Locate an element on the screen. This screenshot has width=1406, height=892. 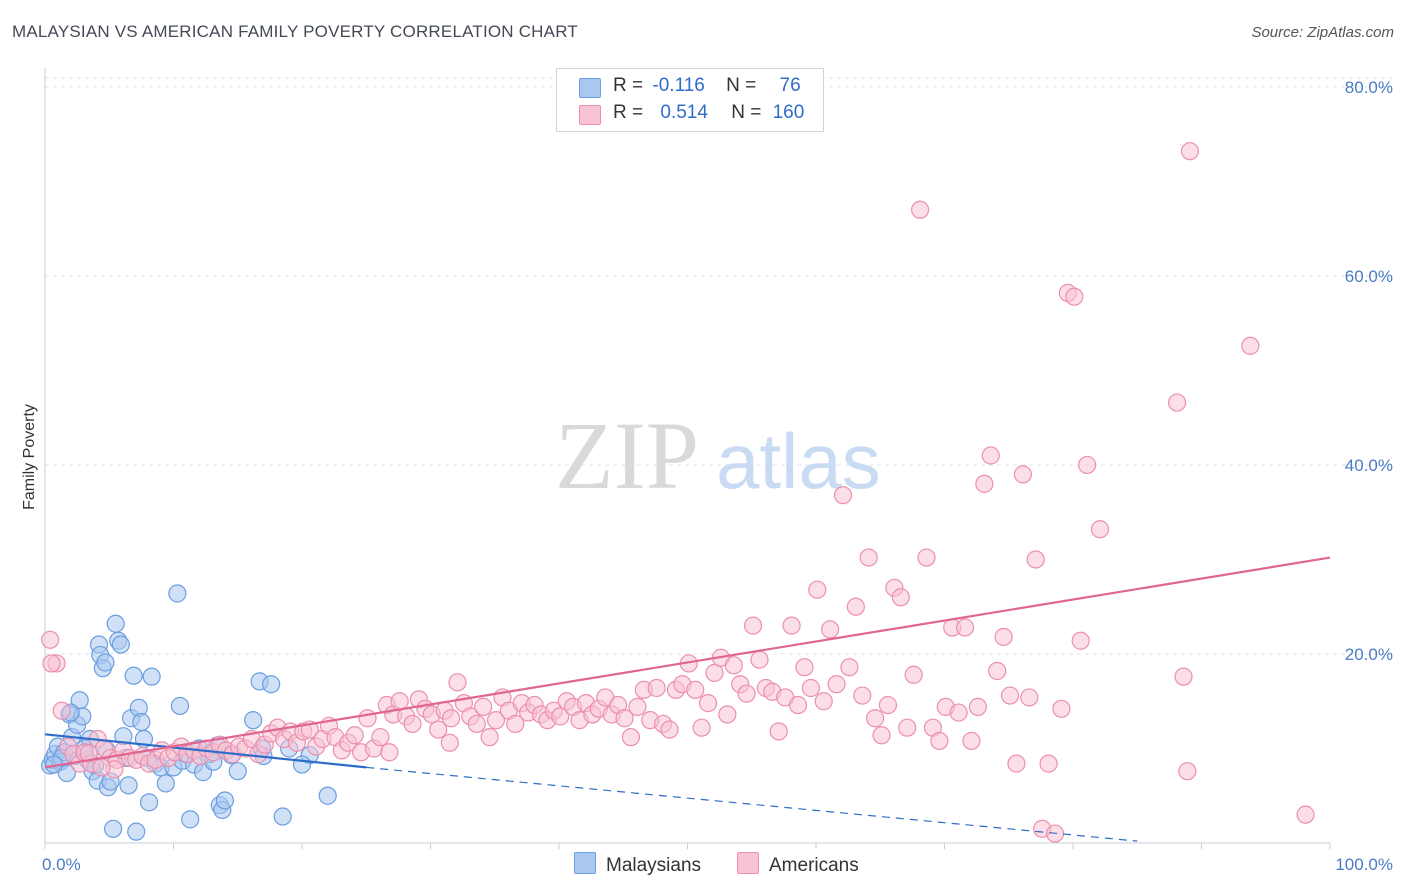
watermark: ZIP atlas is located at coordinates (718, 455).